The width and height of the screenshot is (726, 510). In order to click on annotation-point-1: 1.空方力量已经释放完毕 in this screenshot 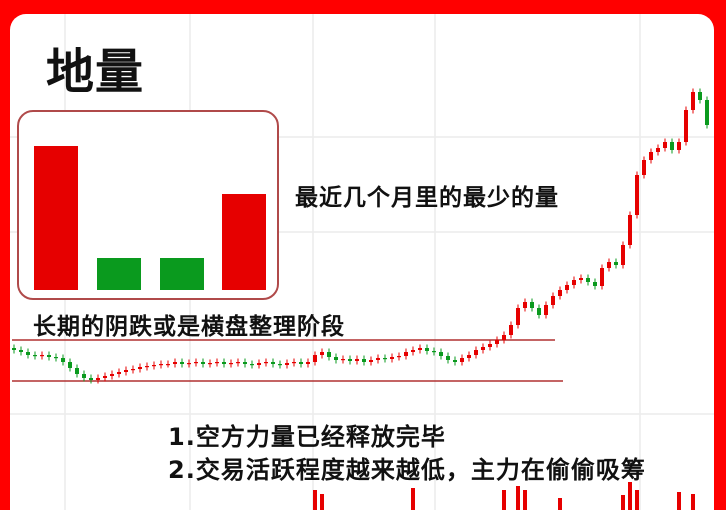, I will do `click(307, 437)`.